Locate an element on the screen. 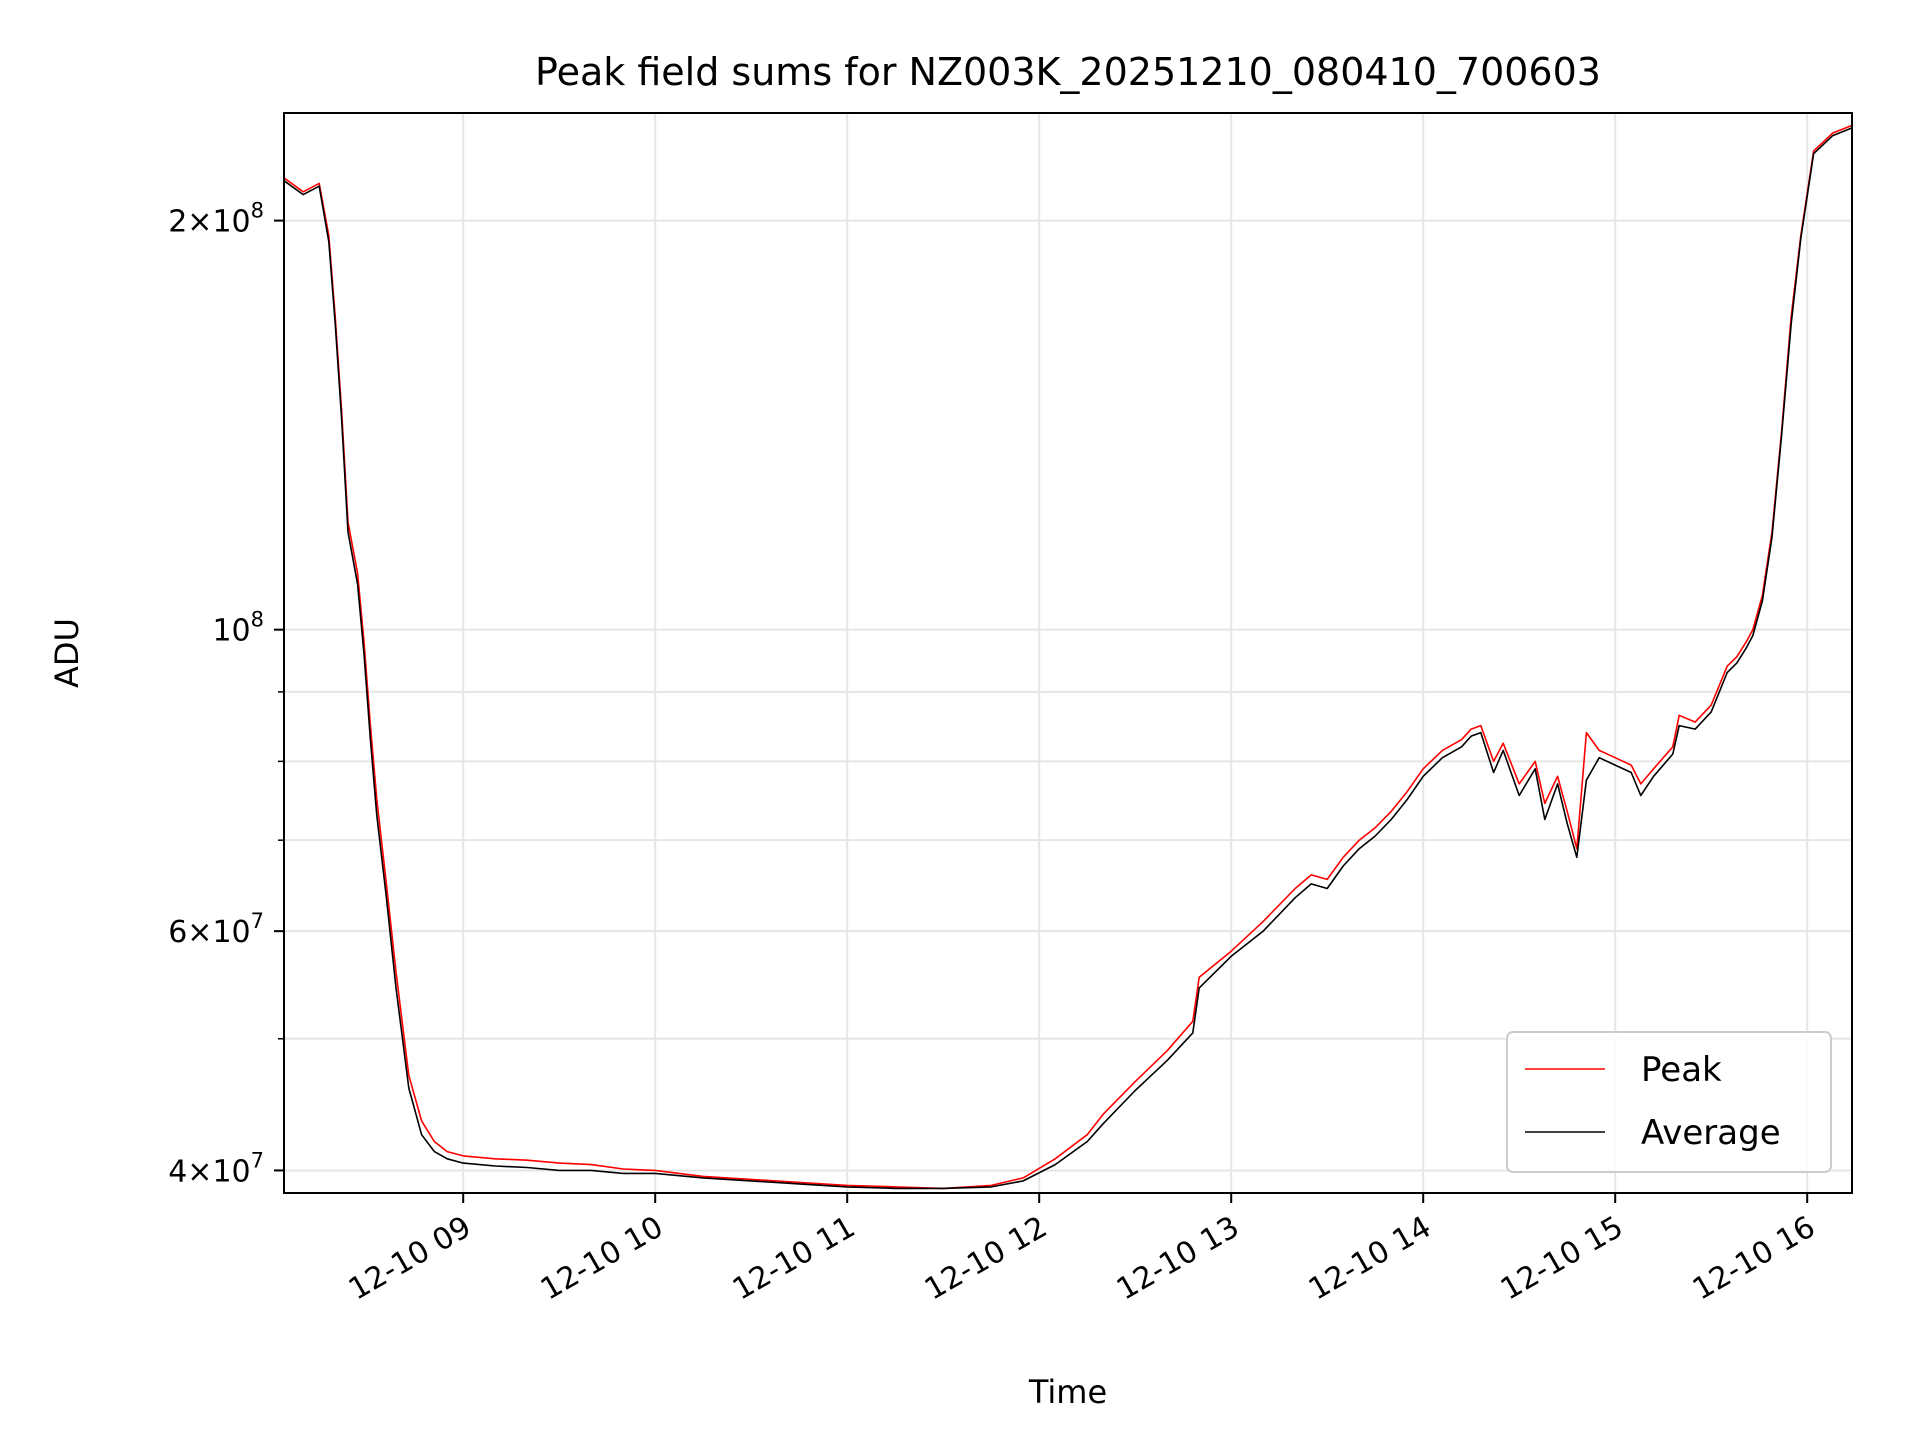  y-tick-label: 4×10⁷ is located at coordinates (216, 1168).